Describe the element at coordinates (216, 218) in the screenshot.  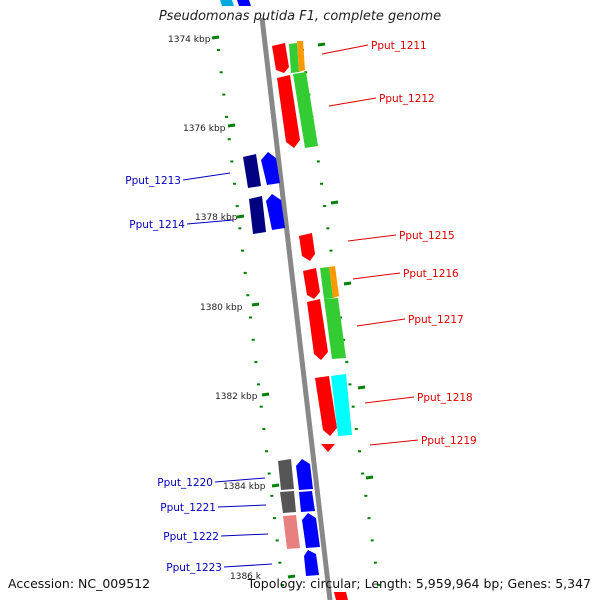
I see `kbp-label: 1378 kbp` at that location.